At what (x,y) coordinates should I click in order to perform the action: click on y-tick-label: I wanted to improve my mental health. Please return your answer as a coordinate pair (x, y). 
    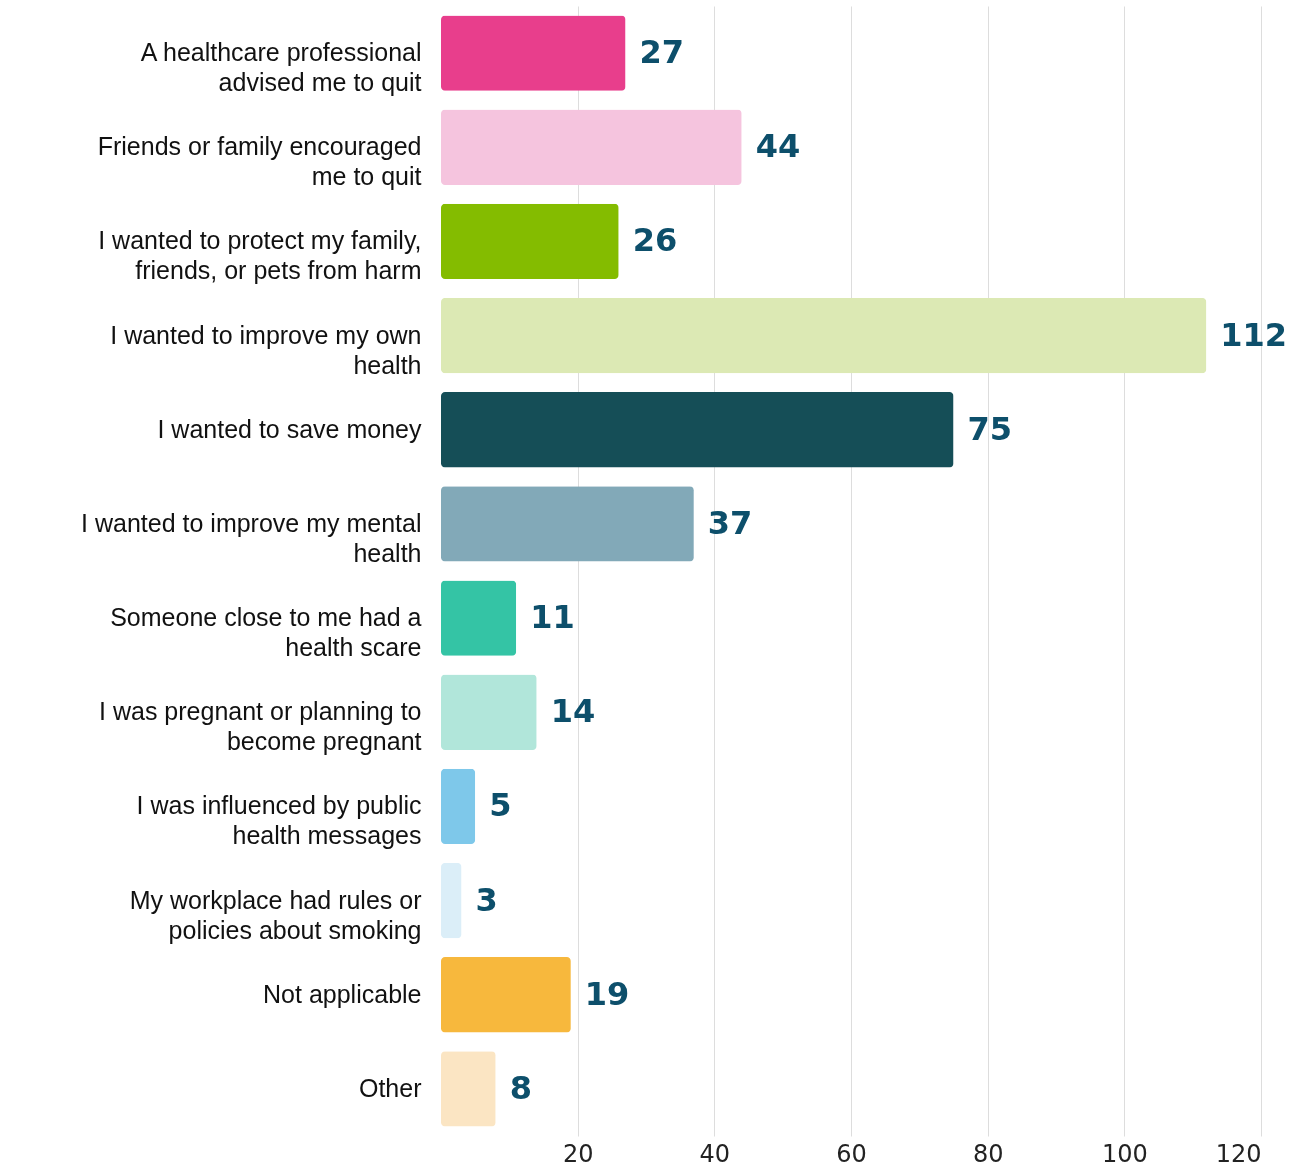
    Looking at the image, I should click on (251, 537).